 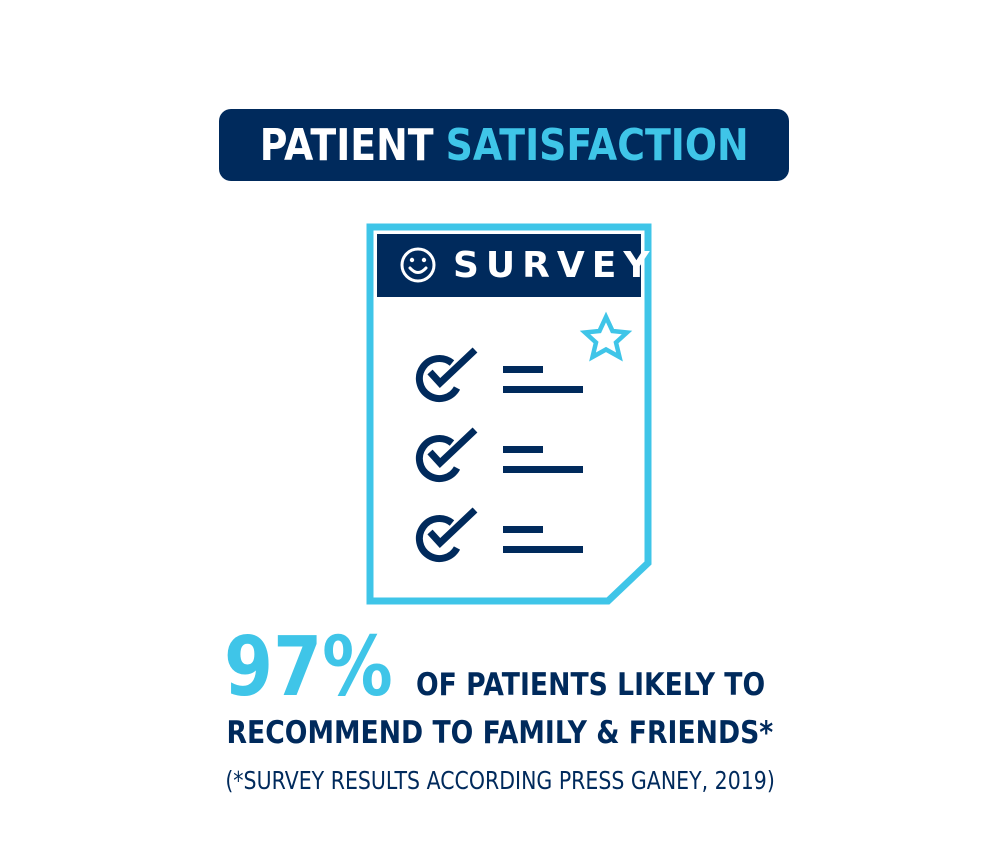 I want to click on survey-card-outline, so click(x=509, y=414).